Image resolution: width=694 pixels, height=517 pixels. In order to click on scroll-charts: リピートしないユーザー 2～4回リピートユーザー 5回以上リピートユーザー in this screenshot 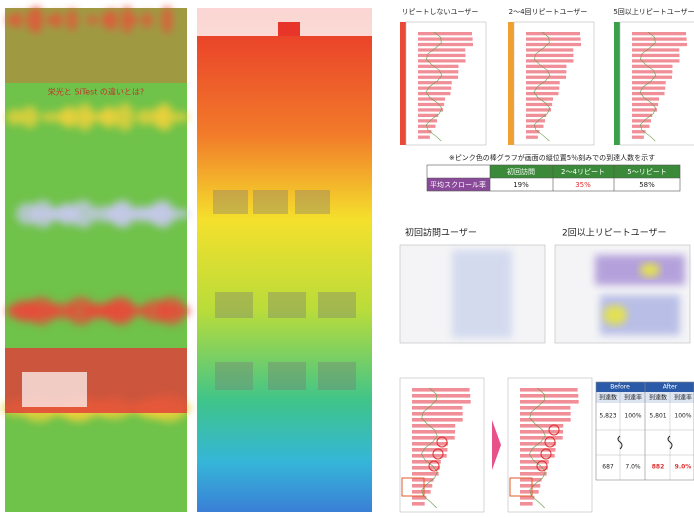, I will do `click(547, 76)`.